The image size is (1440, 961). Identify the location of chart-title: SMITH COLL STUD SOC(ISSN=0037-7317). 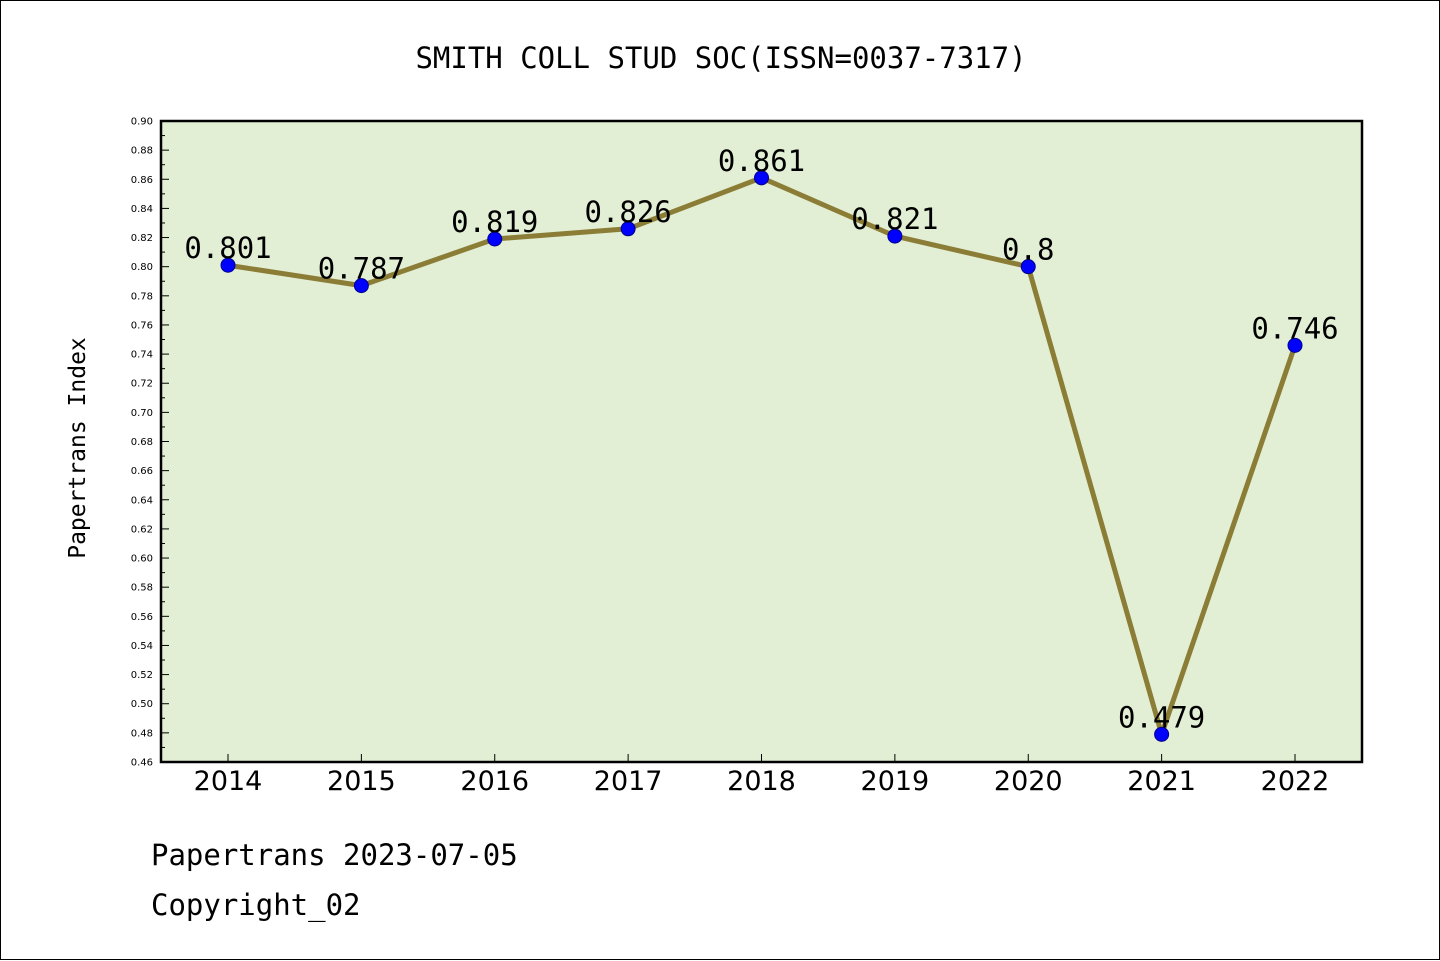
(720, 58).